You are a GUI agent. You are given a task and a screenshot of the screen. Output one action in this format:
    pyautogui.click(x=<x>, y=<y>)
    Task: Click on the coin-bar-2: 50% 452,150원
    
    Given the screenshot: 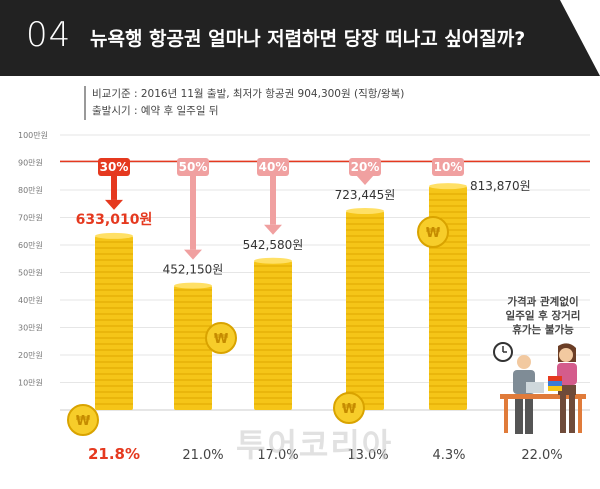 What is the action you would take?
    pyautogui.click(x=193, y=284)
    